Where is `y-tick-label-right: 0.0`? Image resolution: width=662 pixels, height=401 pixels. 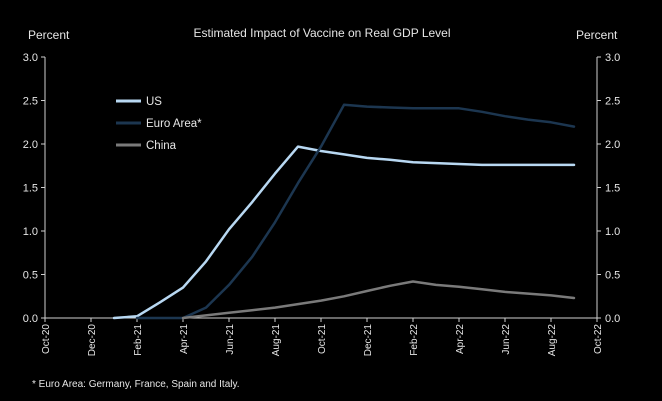
y-tick-label-right: 0.0 is located at coordinates (612, 319).